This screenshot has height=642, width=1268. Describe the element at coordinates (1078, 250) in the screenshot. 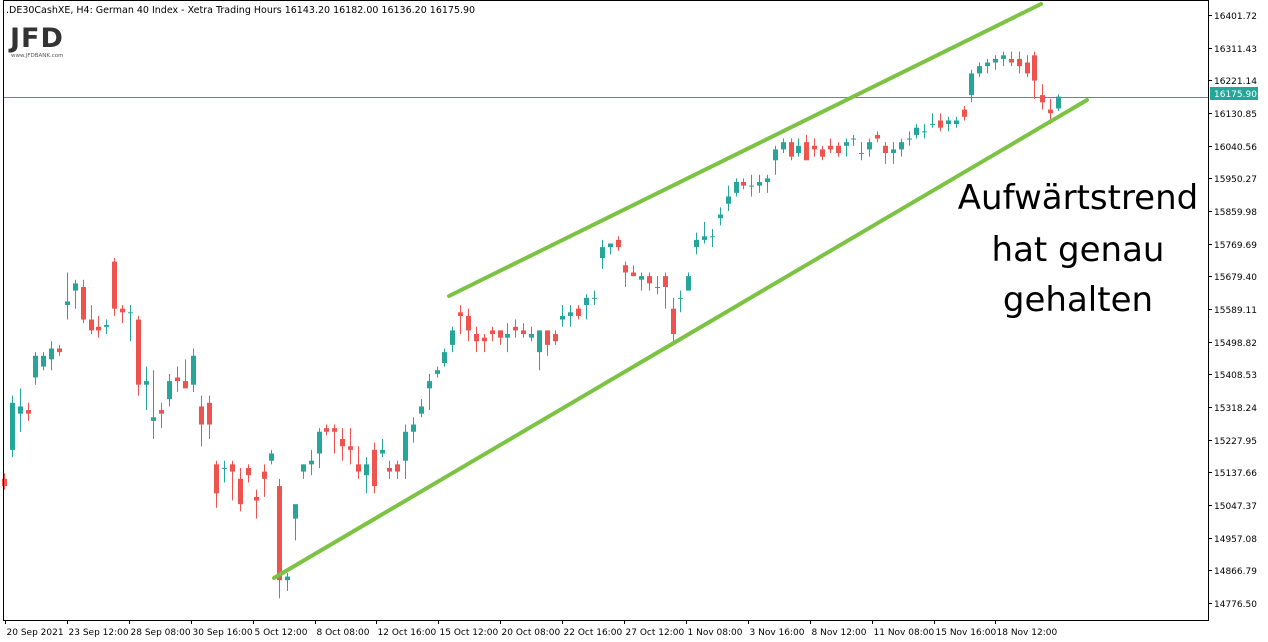

I see `annotation-line-2: hat genau` at that location.